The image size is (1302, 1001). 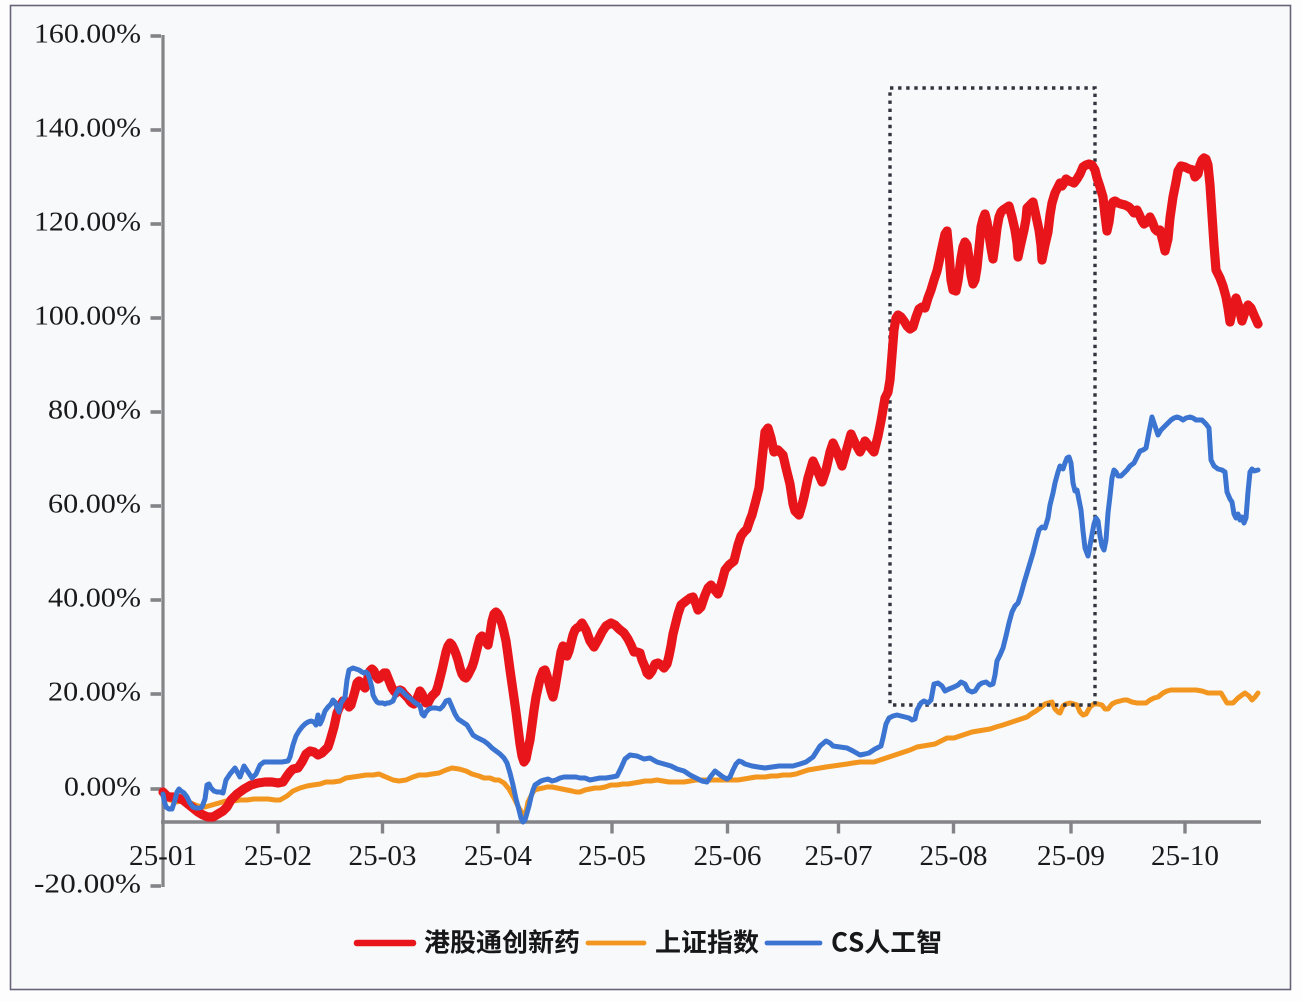 I want to click on svg-text: 25-08, so click(x=954, y=856).